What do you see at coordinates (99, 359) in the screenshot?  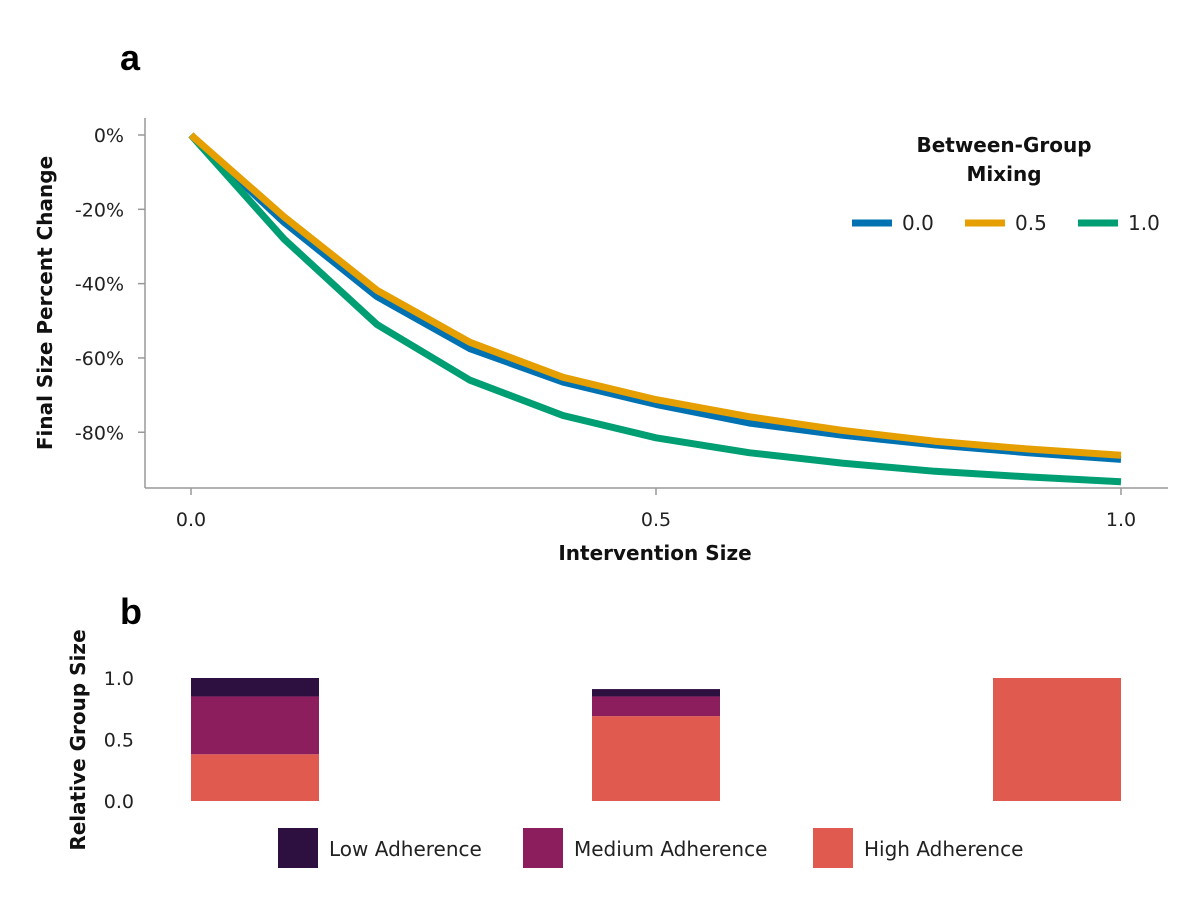 I see `y-tick-label: -60%` at bounding box center [99, 359].